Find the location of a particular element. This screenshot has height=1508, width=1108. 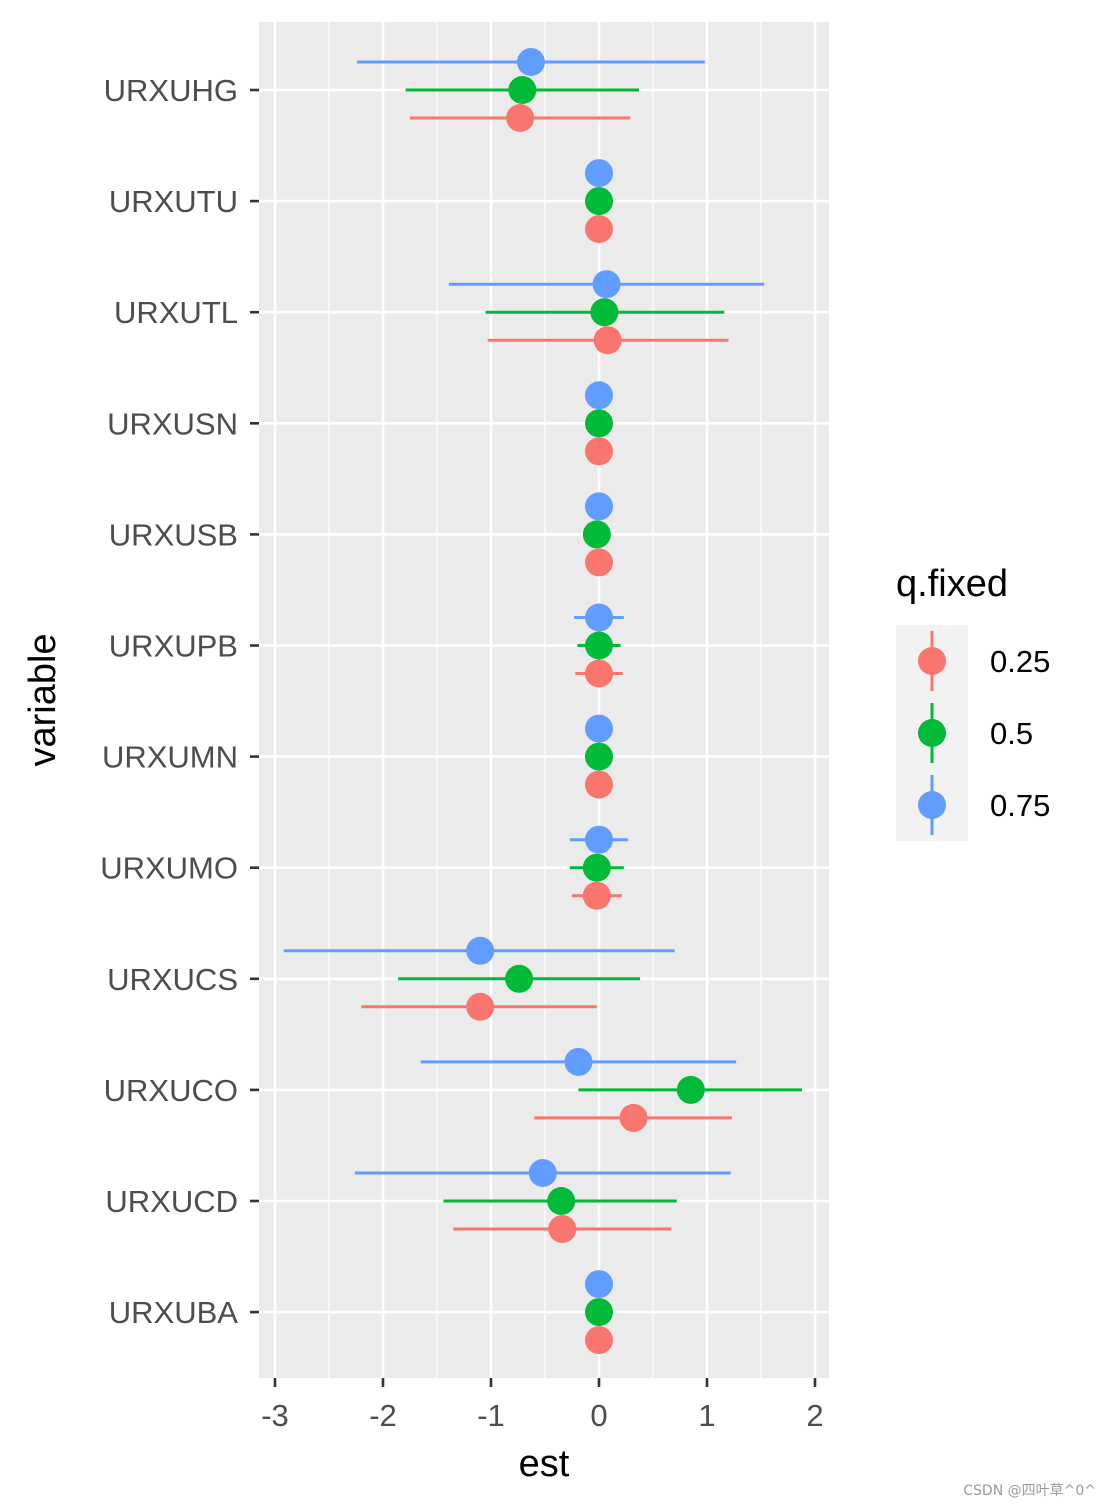

y-tick-label: URXUSB is located at coordinates (173, 534).